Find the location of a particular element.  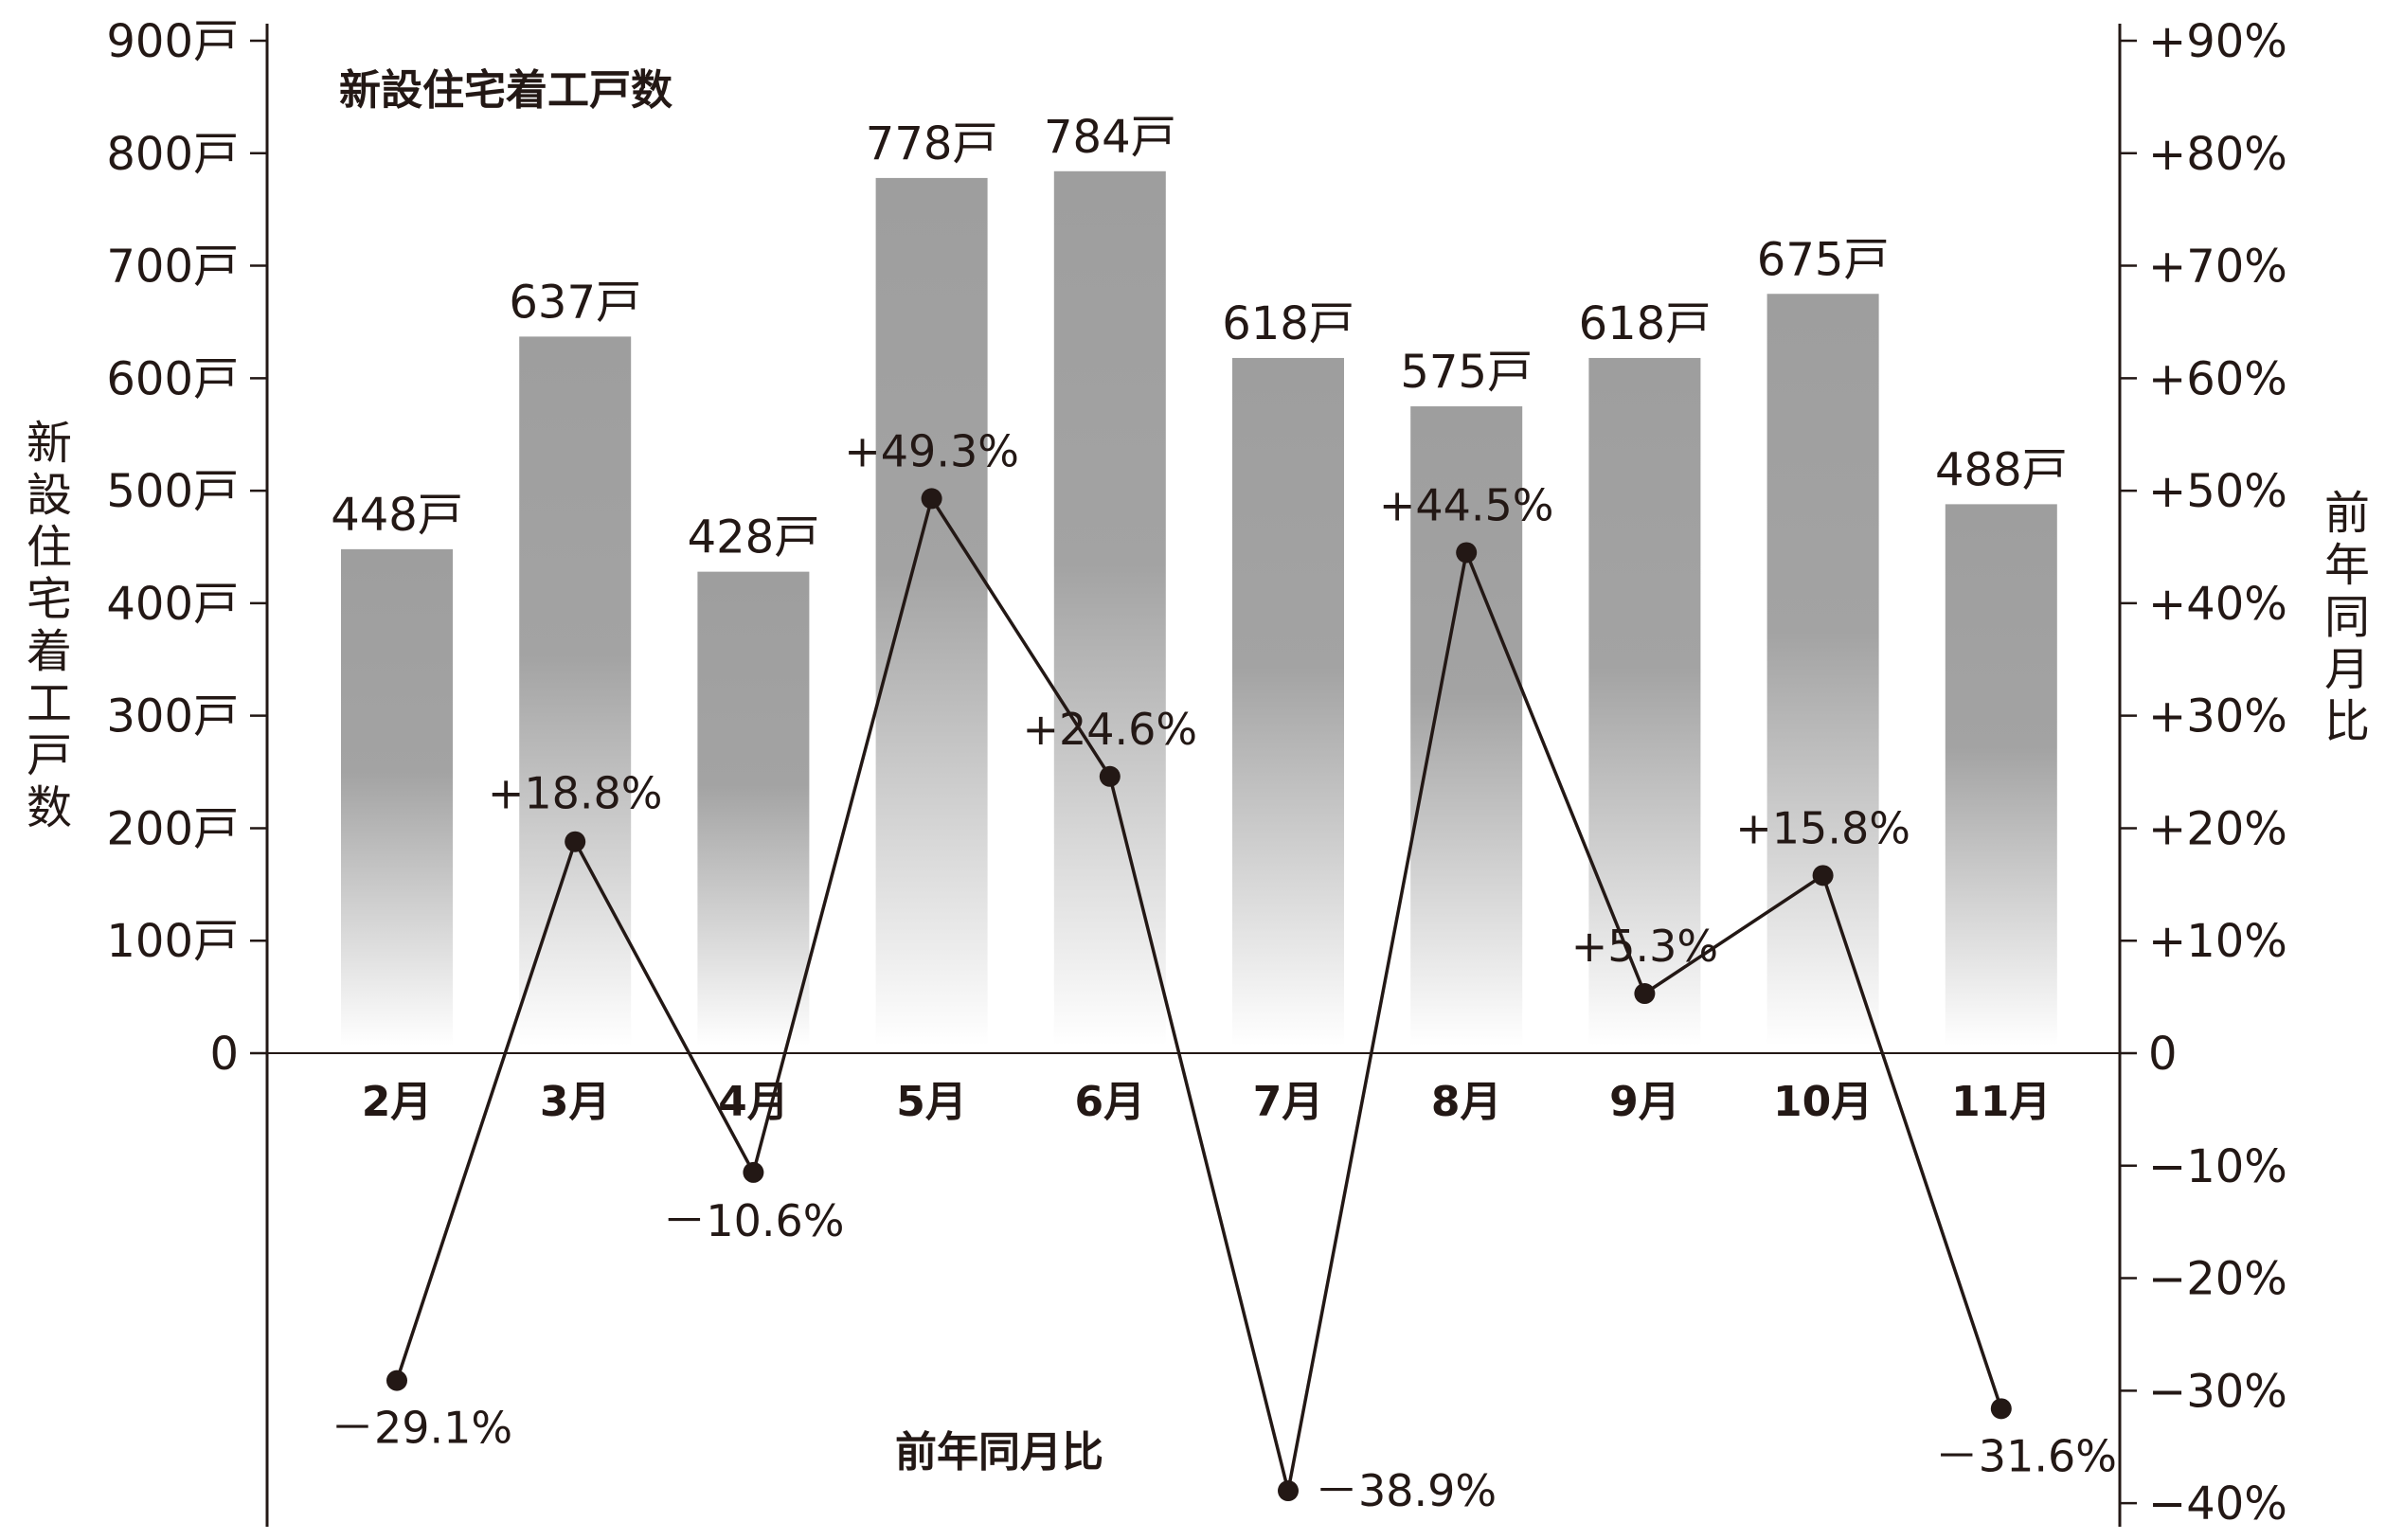

yoy-value-label: +24.6% is located at coordinates (1109, 729).